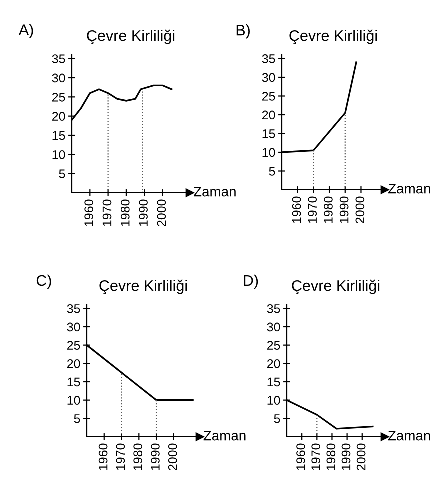 Image resolution: width=437 pixels, height=481 pixels. I want to click on text: A), so click(26, 31).